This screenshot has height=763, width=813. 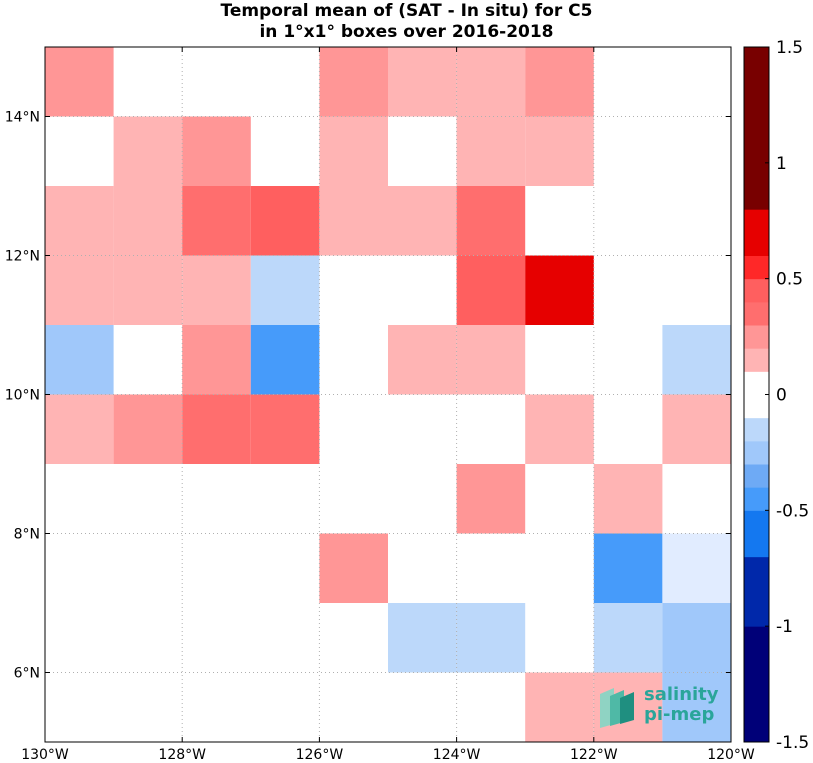 I want to click on x-tick-label: 124°W, so click(x=457, y=755).